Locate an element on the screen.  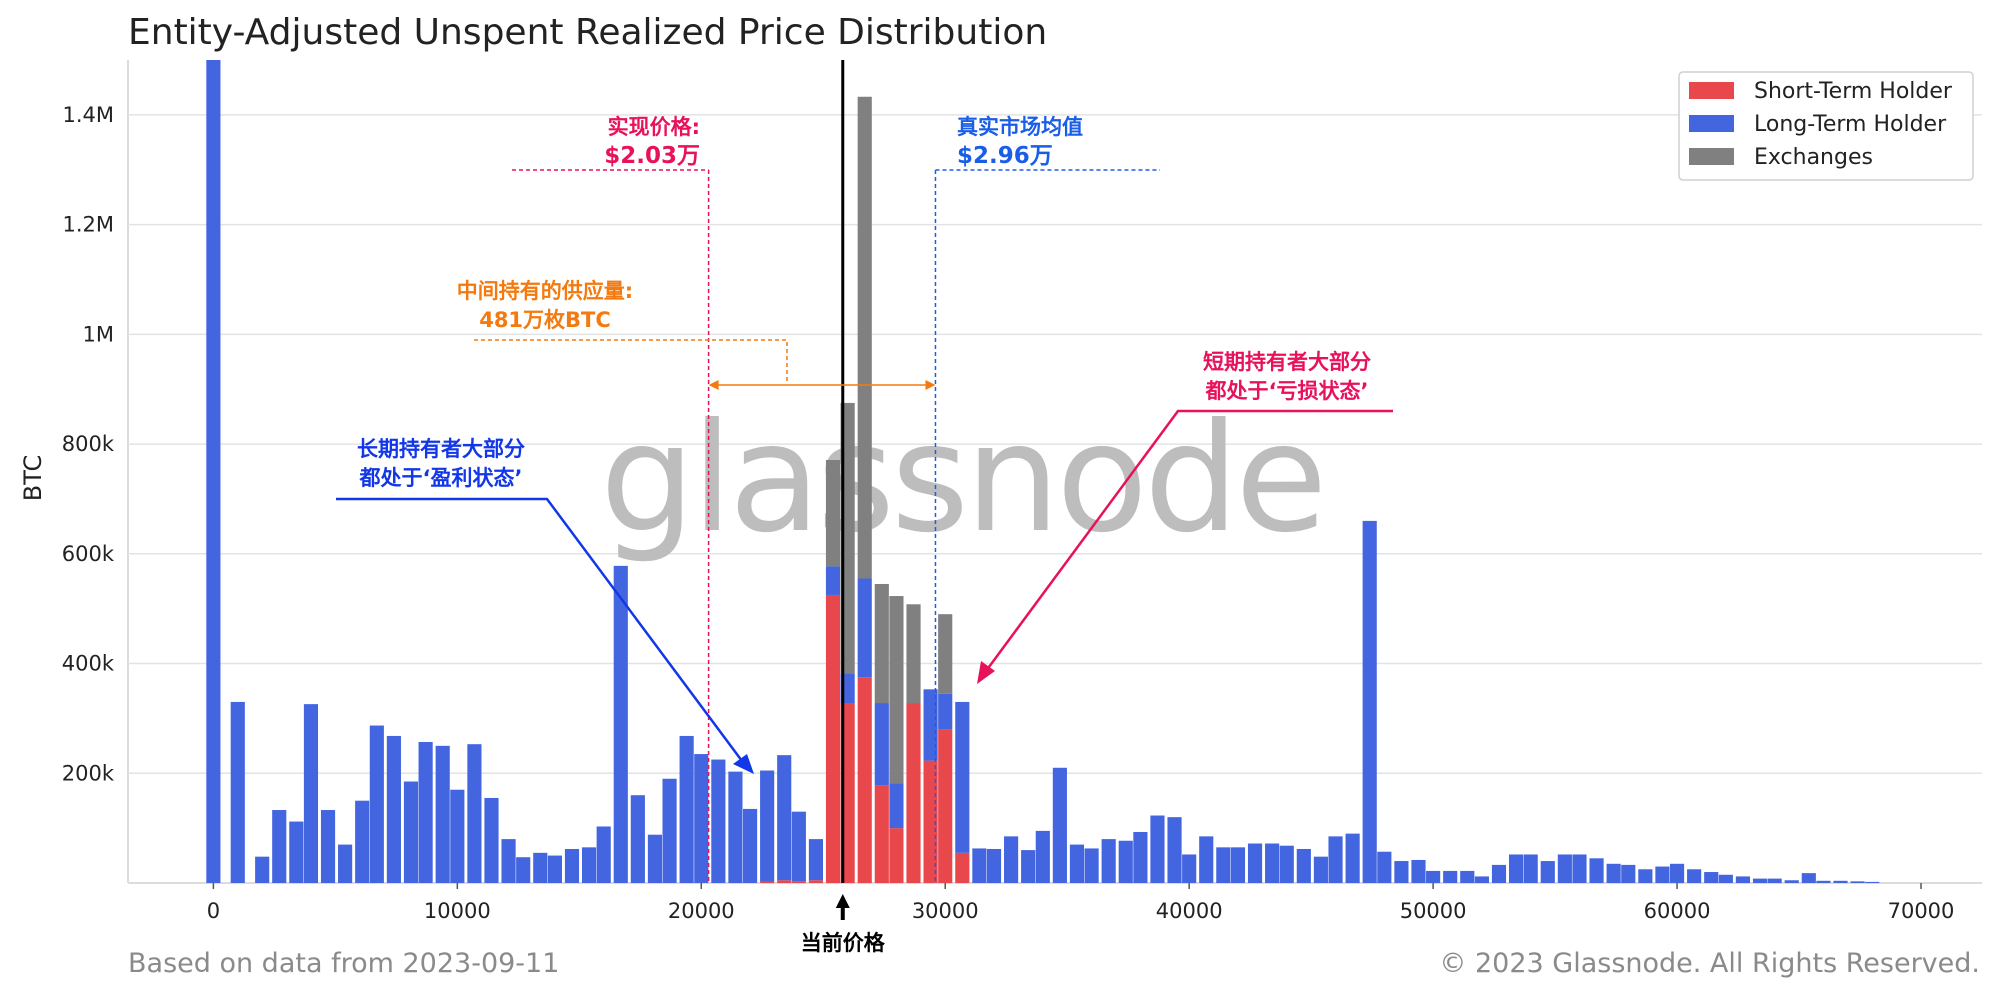
sth-note-arrowhead is located at coordinates (986, 672).